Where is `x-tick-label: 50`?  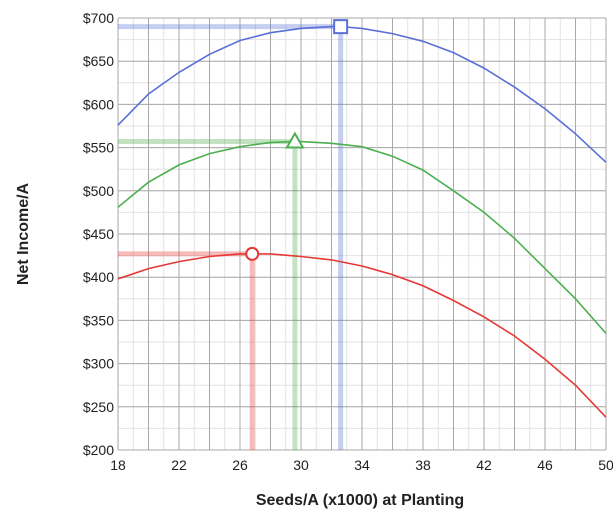
x-tick-label: 50 is located at coordinates (605, 465).